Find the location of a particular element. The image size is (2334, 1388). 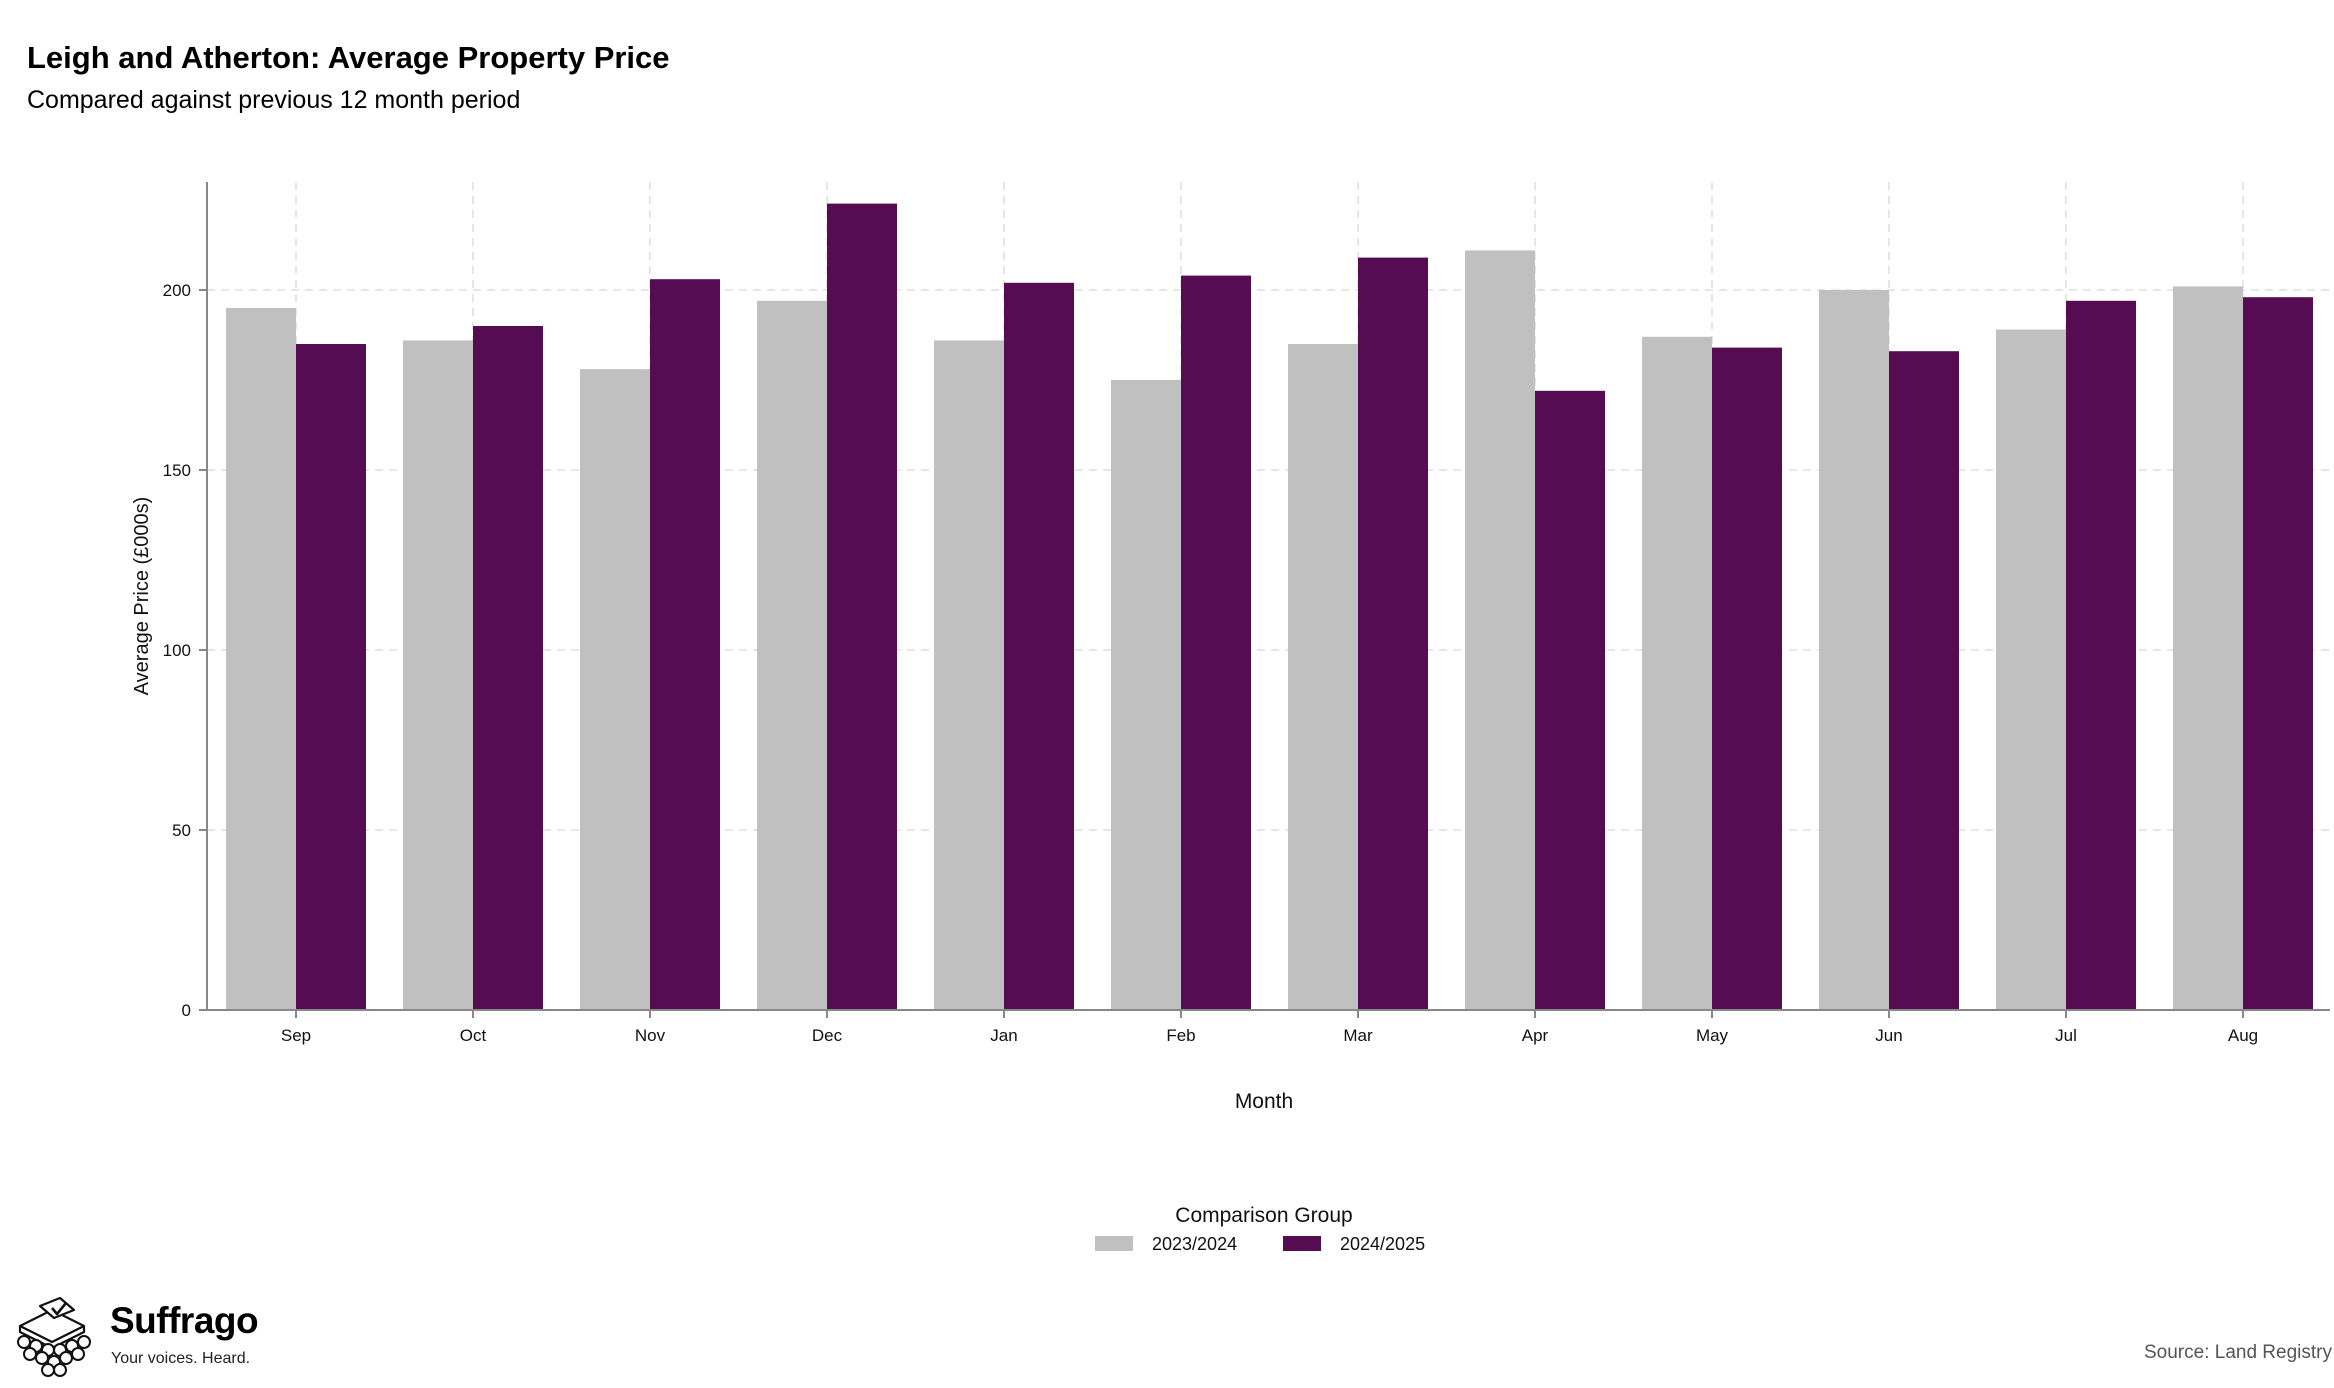

legend-title: Comparison Group is located at coordinates (1263, 1215).